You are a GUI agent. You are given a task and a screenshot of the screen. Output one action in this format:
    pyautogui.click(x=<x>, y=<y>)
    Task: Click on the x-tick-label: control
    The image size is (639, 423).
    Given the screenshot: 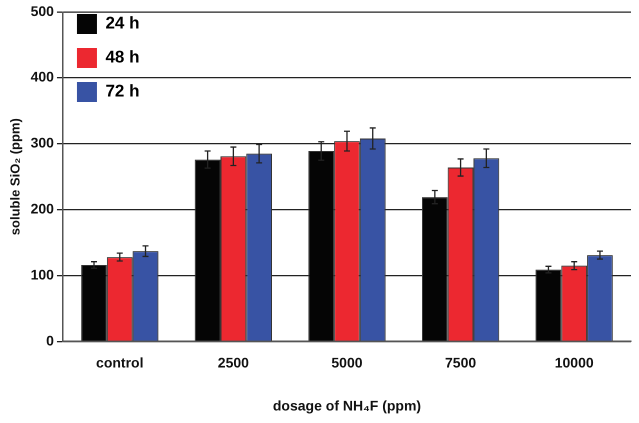 What is the action you would take?
    pyautogui.click(x=120, y=362)
    